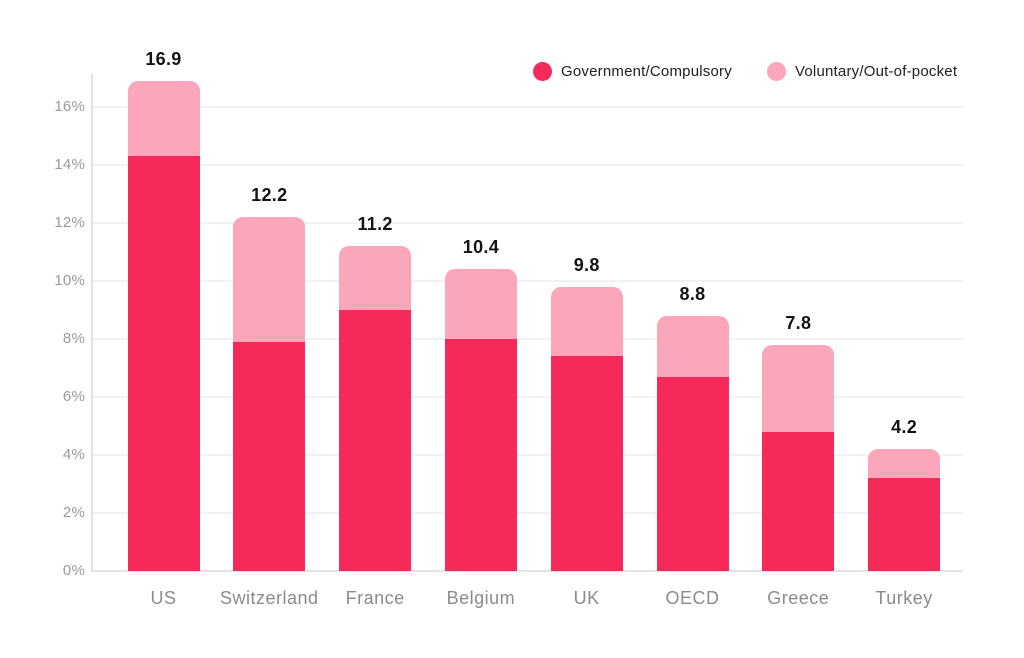 This screenshot has width=1024, height=658. What do you see at coordinates (692, 473) in the screenshot?
I see `bar-oecd-government-segment` at bounding box center [692, 473].